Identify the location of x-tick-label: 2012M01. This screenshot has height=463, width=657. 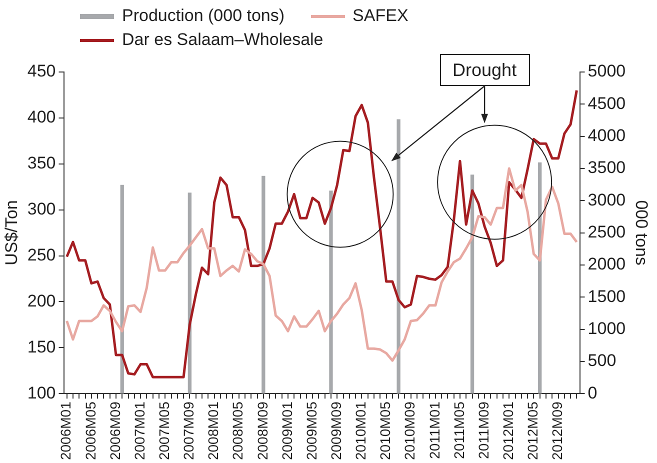
(508, 430).